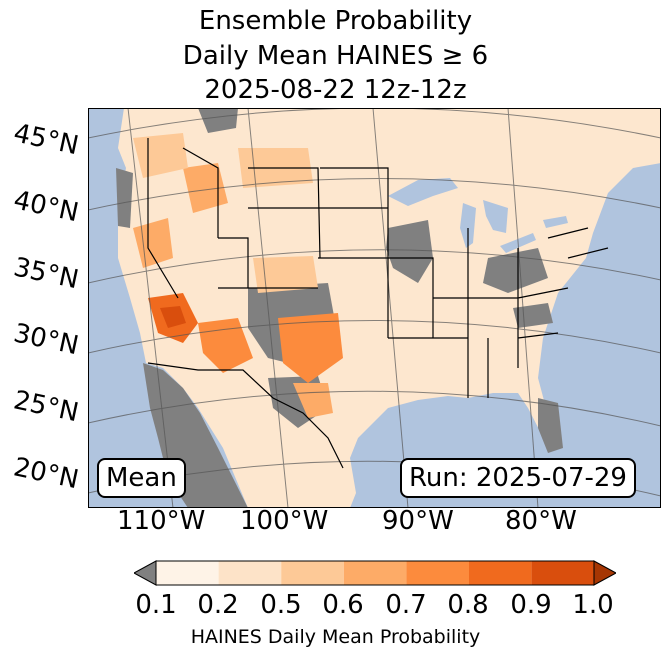  I want to click on lake-superior, so click(423, 192).